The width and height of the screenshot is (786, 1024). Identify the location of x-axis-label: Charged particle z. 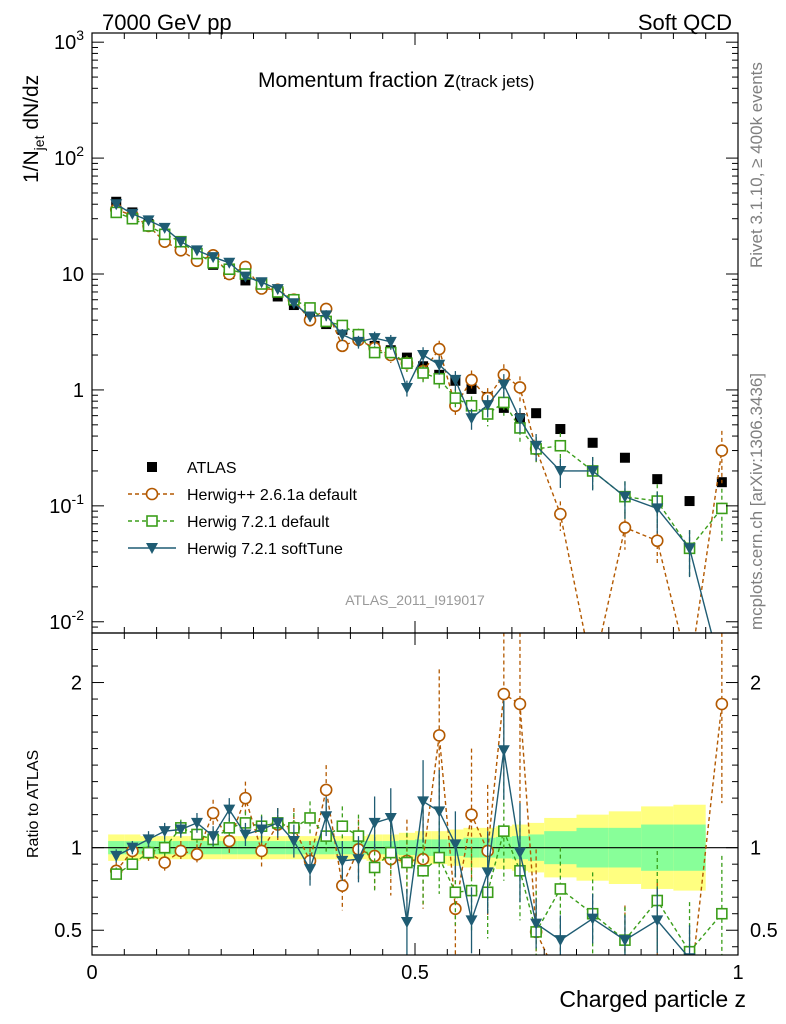
(652, 999).